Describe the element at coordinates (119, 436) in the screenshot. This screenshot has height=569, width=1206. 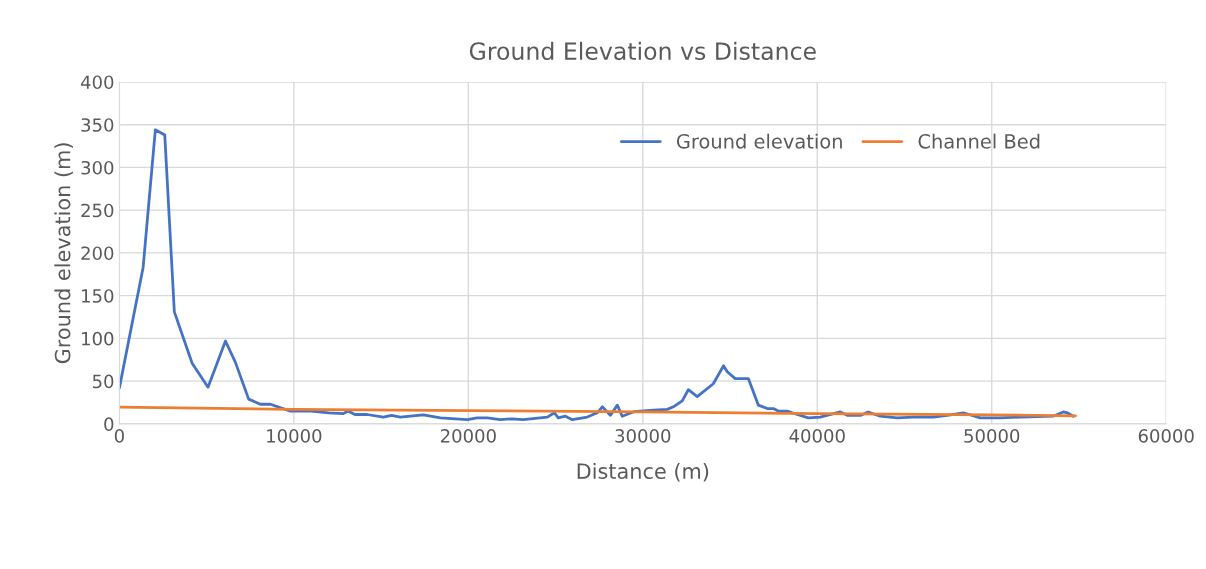
I see `x-tick-label: 0` at that location.